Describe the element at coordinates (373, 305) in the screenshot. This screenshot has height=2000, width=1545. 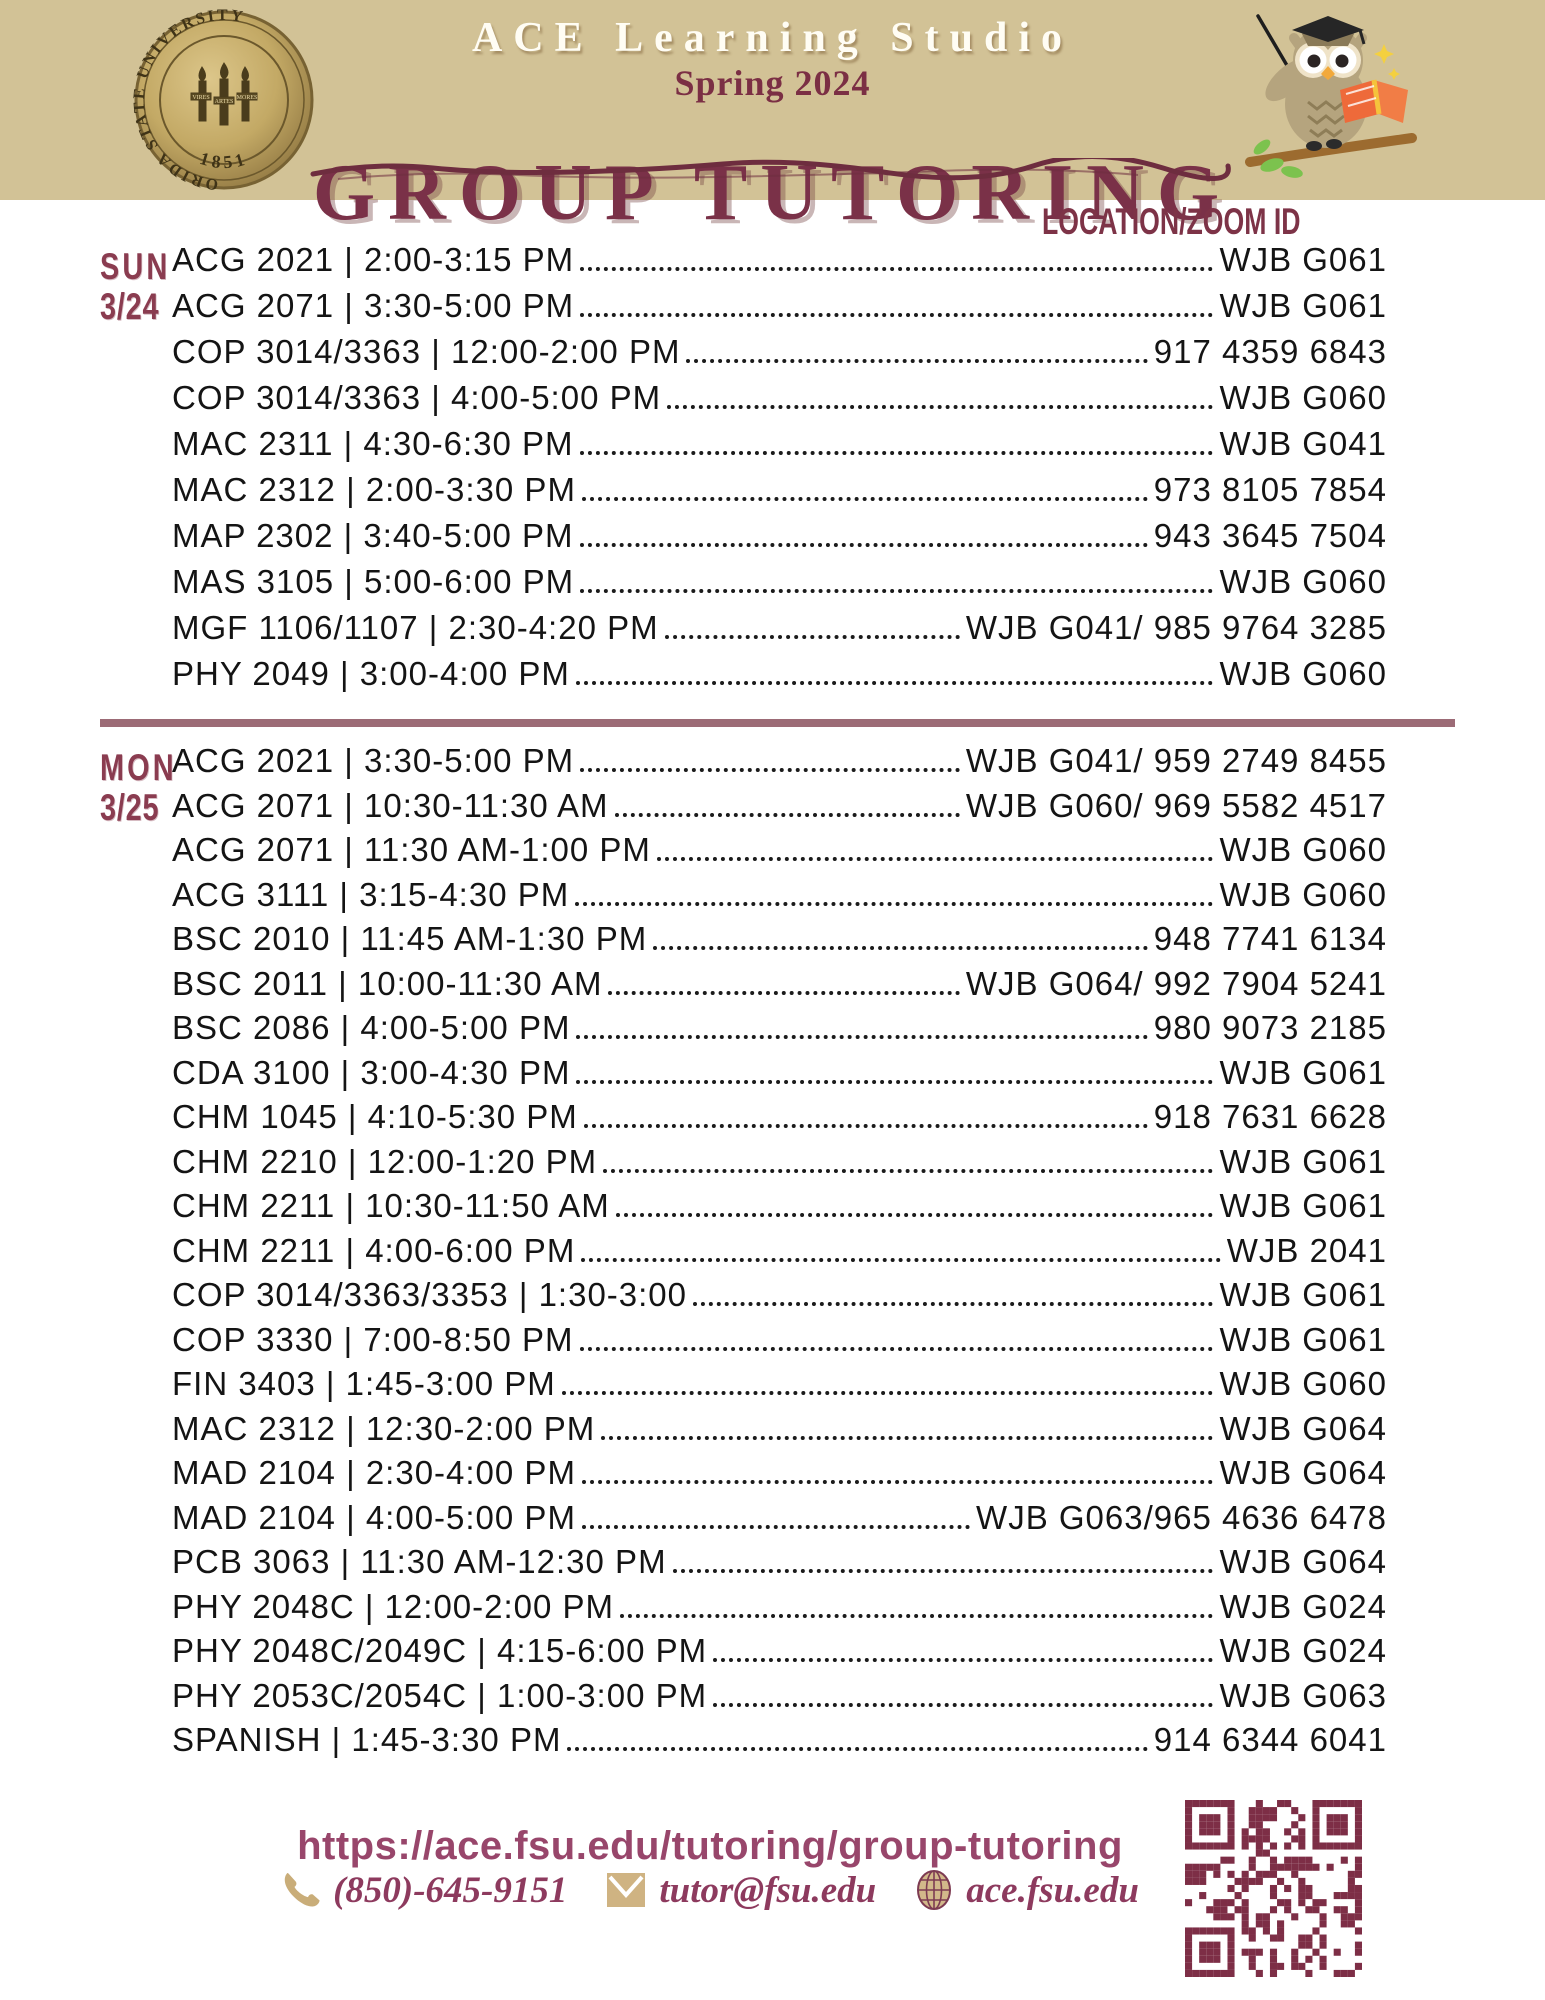
I see `course-and-time: ACG 2071 | 3:30-5:00 PM` at that location.